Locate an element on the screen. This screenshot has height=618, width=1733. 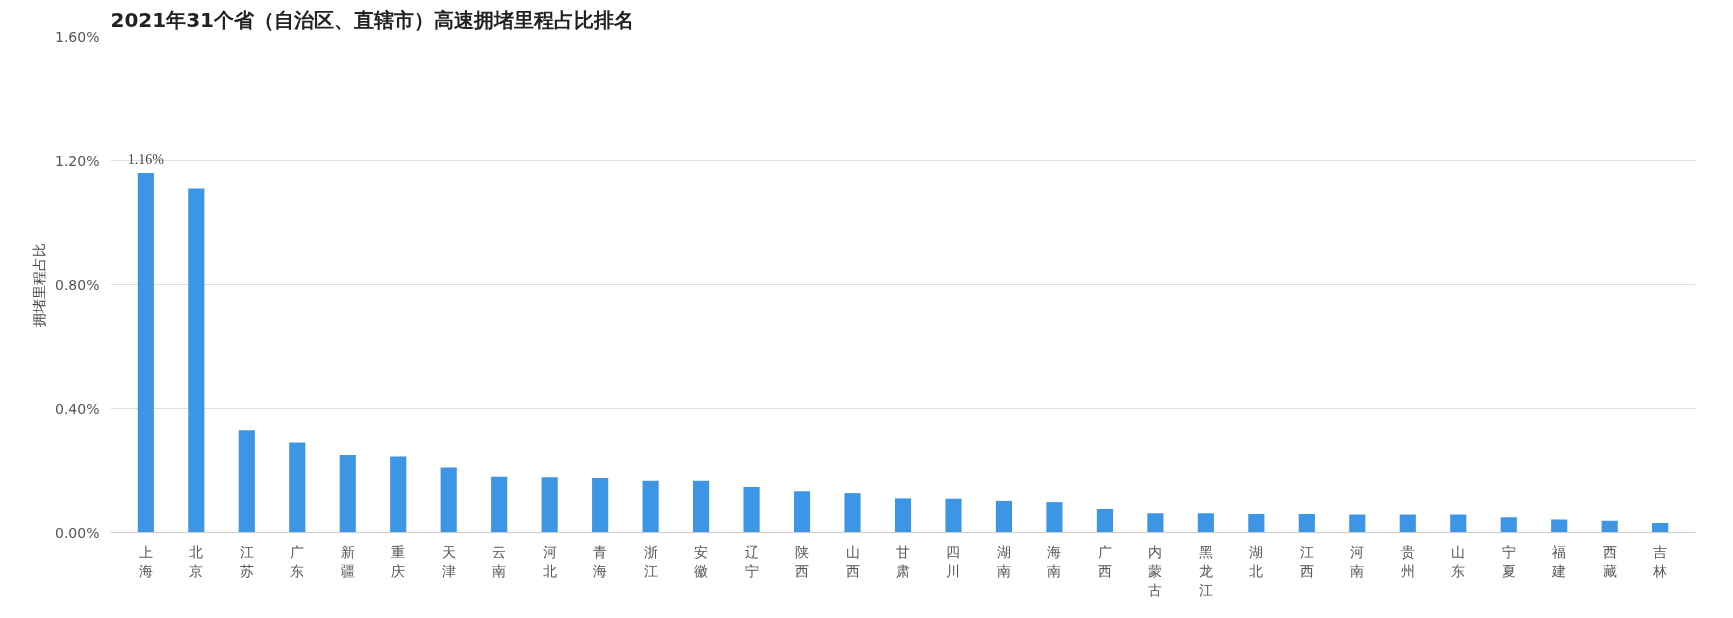
y-tick-label: 1.20% is located at coordinates (77, 160).